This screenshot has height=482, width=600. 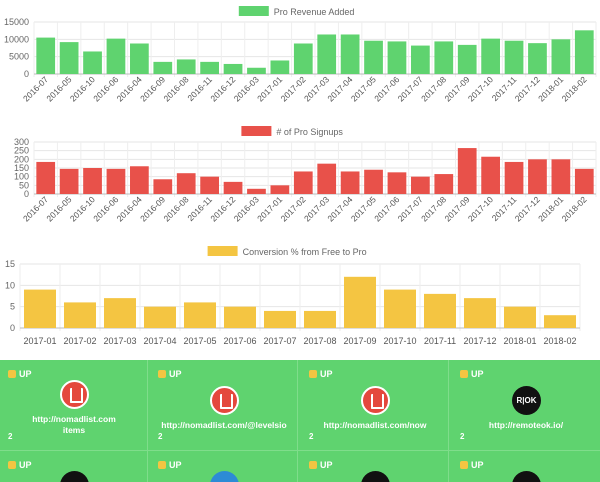 I want to click on x-tick-label: 2017-06, so click(x=239, y=341).